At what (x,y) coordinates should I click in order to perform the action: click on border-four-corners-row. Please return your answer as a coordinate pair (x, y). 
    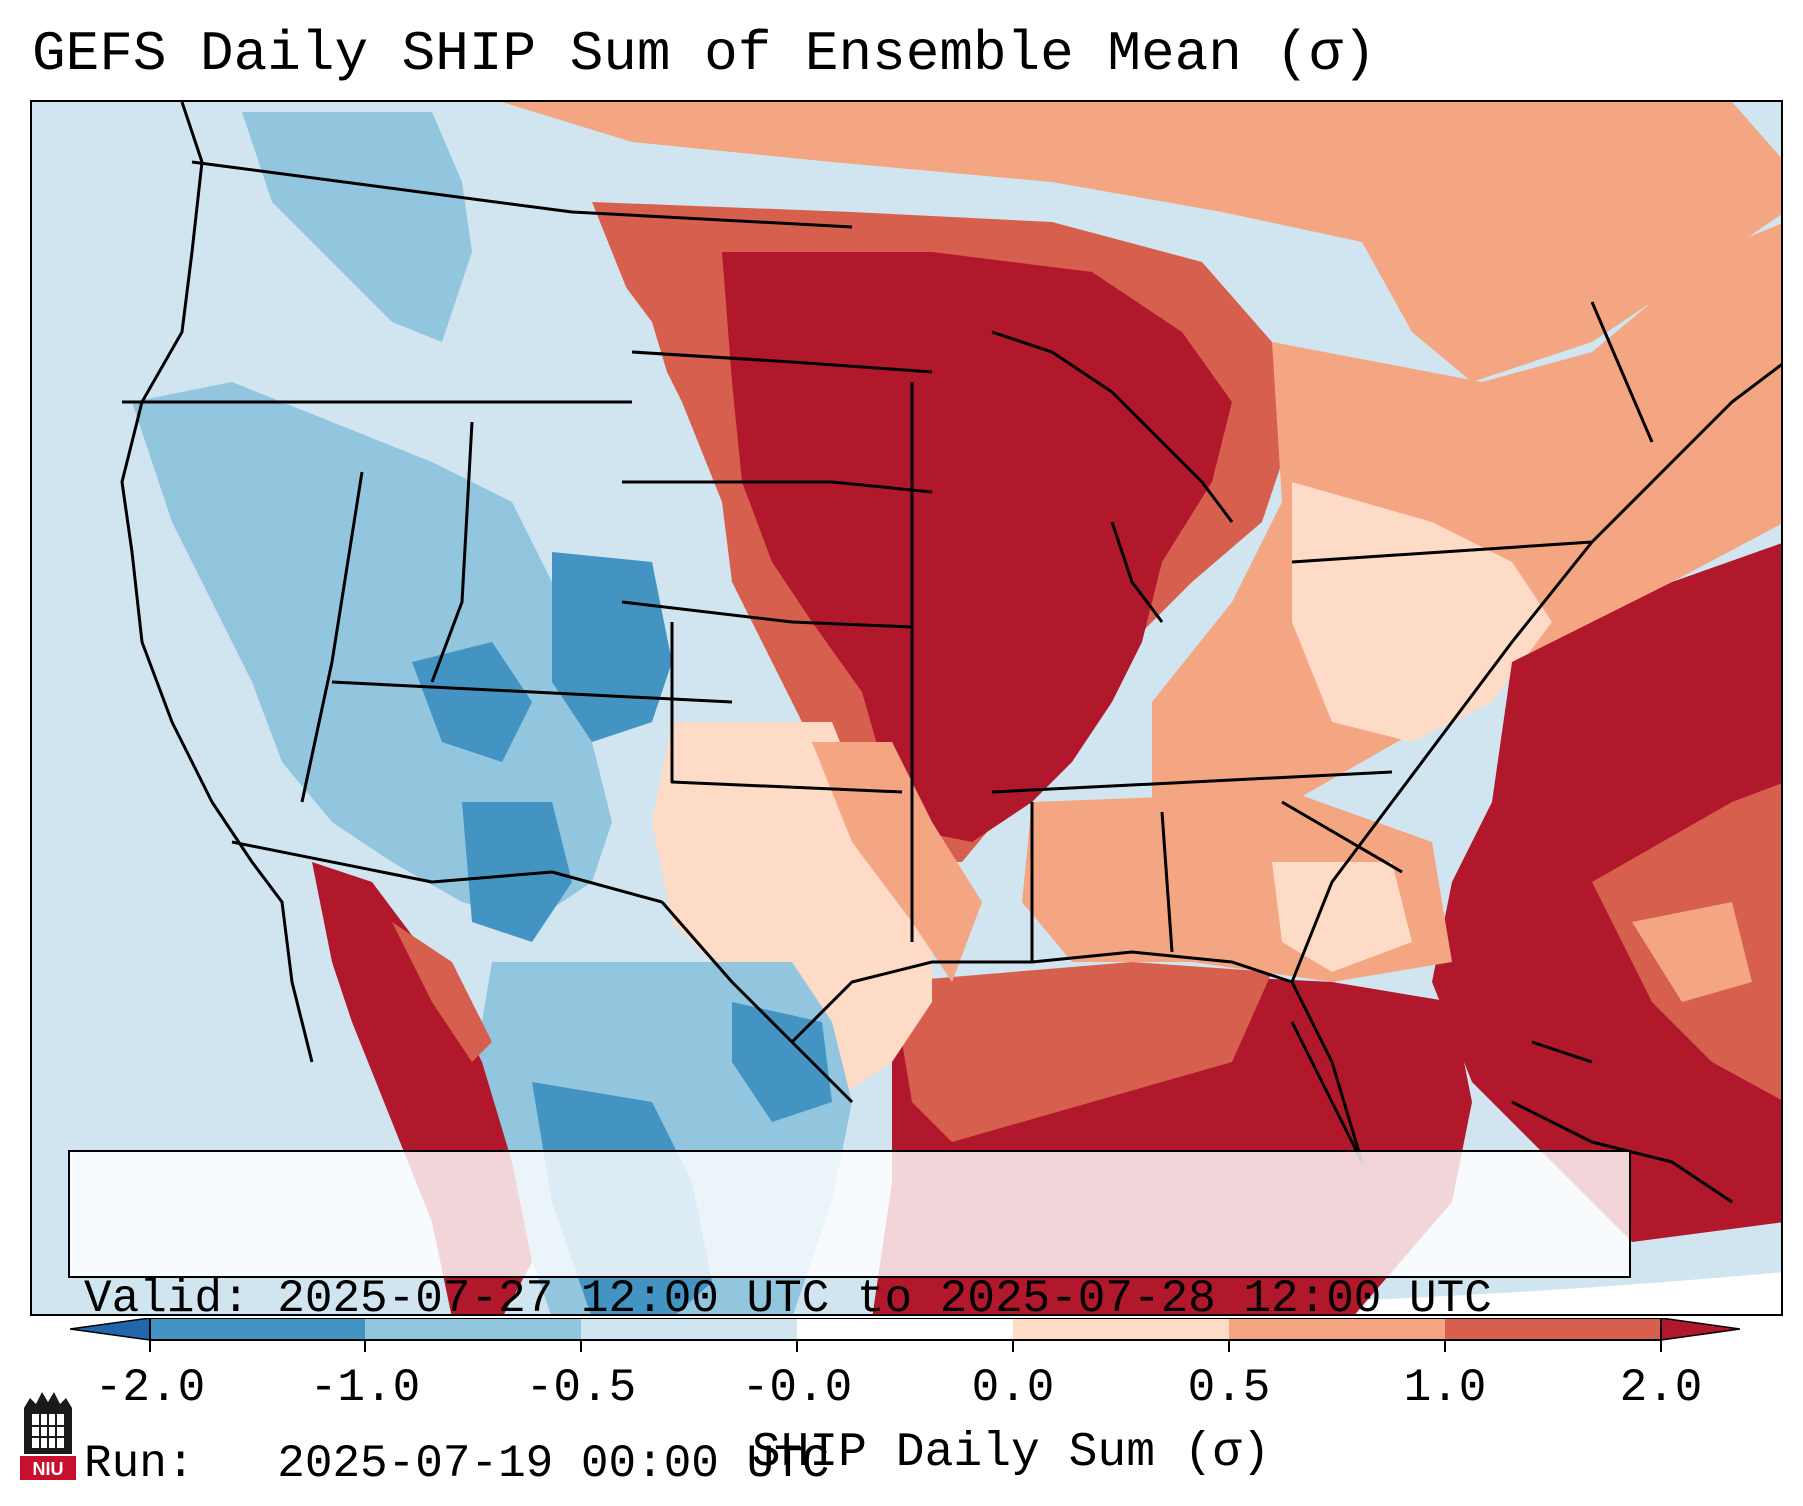
    Looking at the image, I should click on (532, 692).